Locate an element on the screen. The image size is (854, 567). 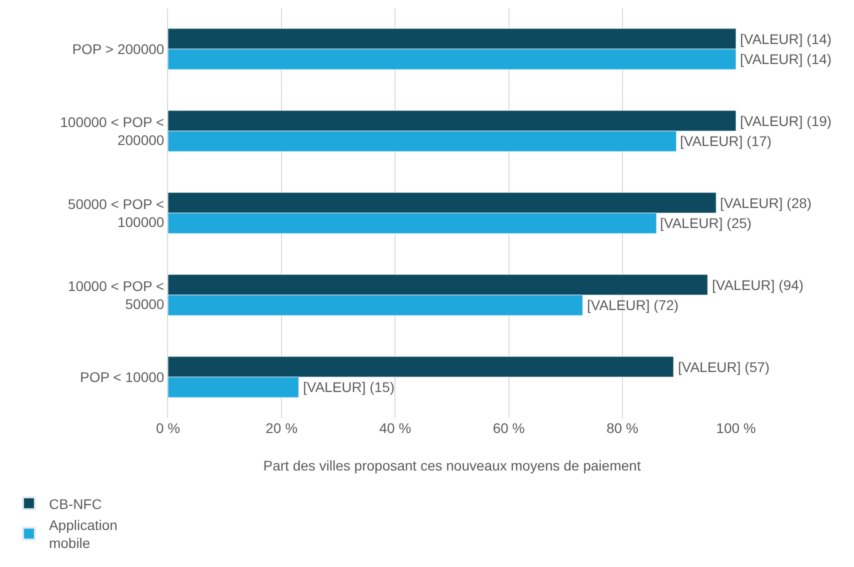
annotation: [VALEUR] (57) is located at coordinates (724, 367).